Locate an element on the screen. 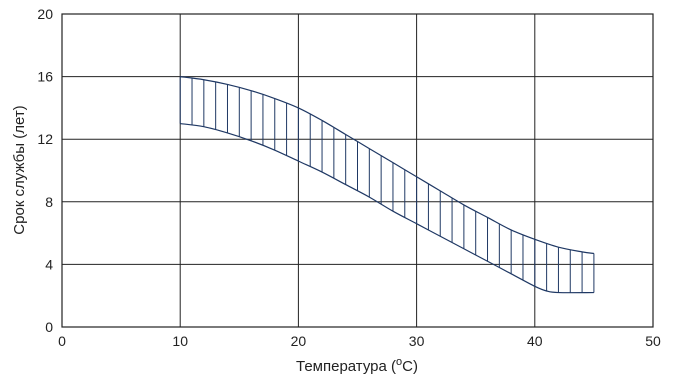 Image resolution: width=675 pixels, height=376 pixels. y-axis-label: Срок службы (лет) is located at coordinates (19, 169).